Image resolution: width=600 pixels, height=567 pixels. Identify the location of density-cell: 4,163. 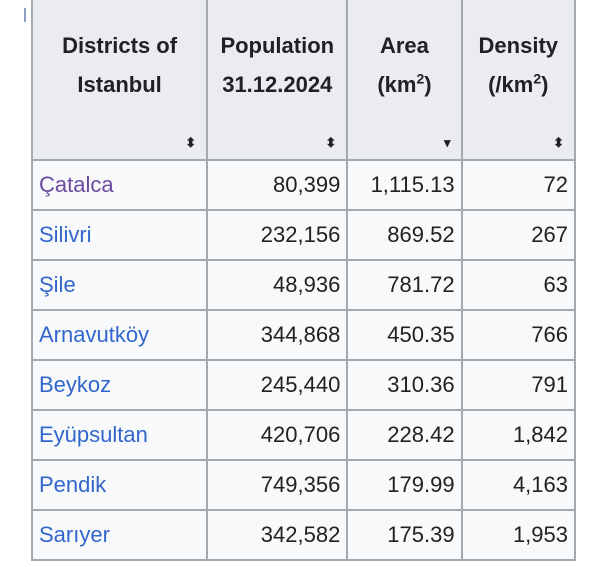
(518, 485).